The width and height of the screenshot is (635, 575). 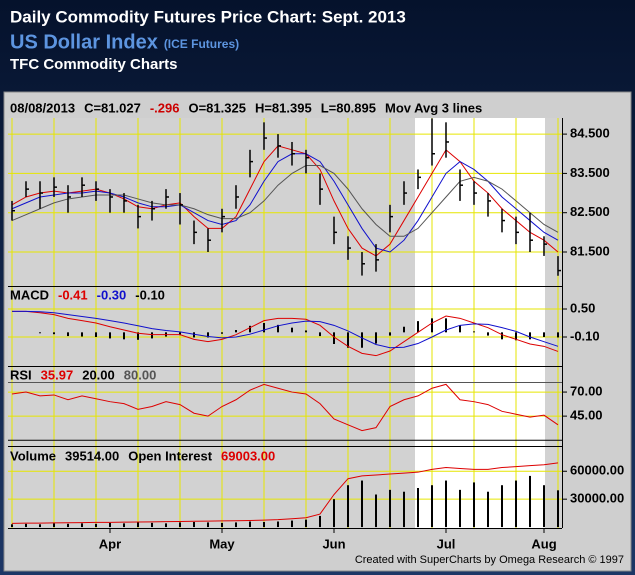 I want to click on y-tick-label: 45.00, so click(x=586, y=415).